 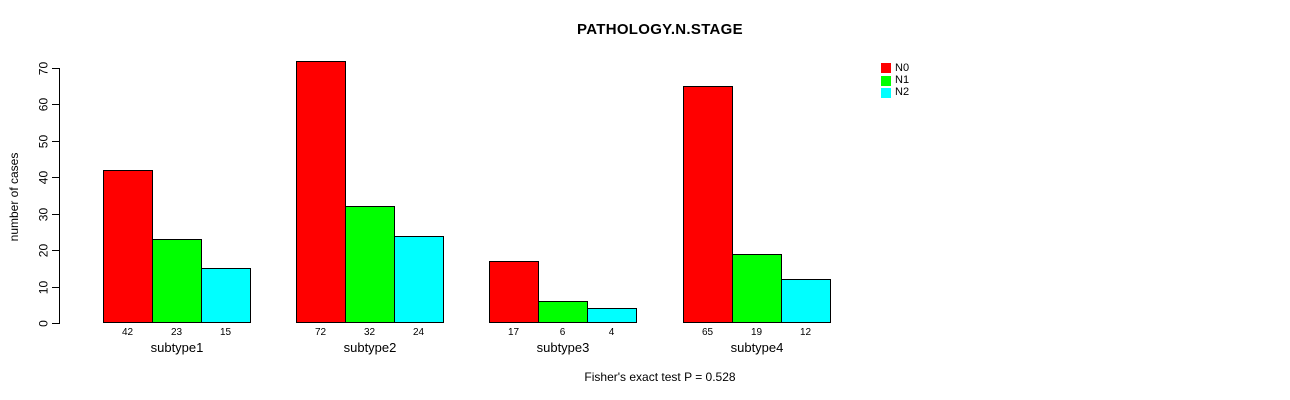 What do you see at coordinates (611, 332) in the screenshot?
I see `bar-value-label: 4` at bounding box center [611, 332].